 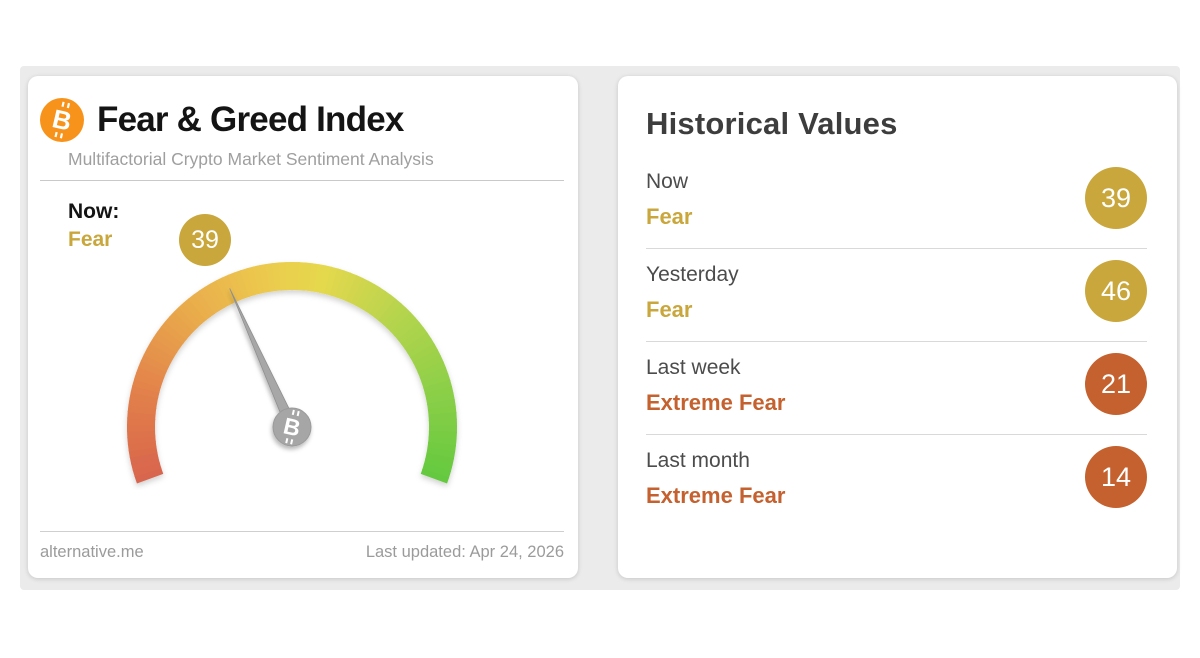 What do you see at coordinates (94, 211) in the screenshot?
I see `now-label: Now:` at bounding box center [94, 211].